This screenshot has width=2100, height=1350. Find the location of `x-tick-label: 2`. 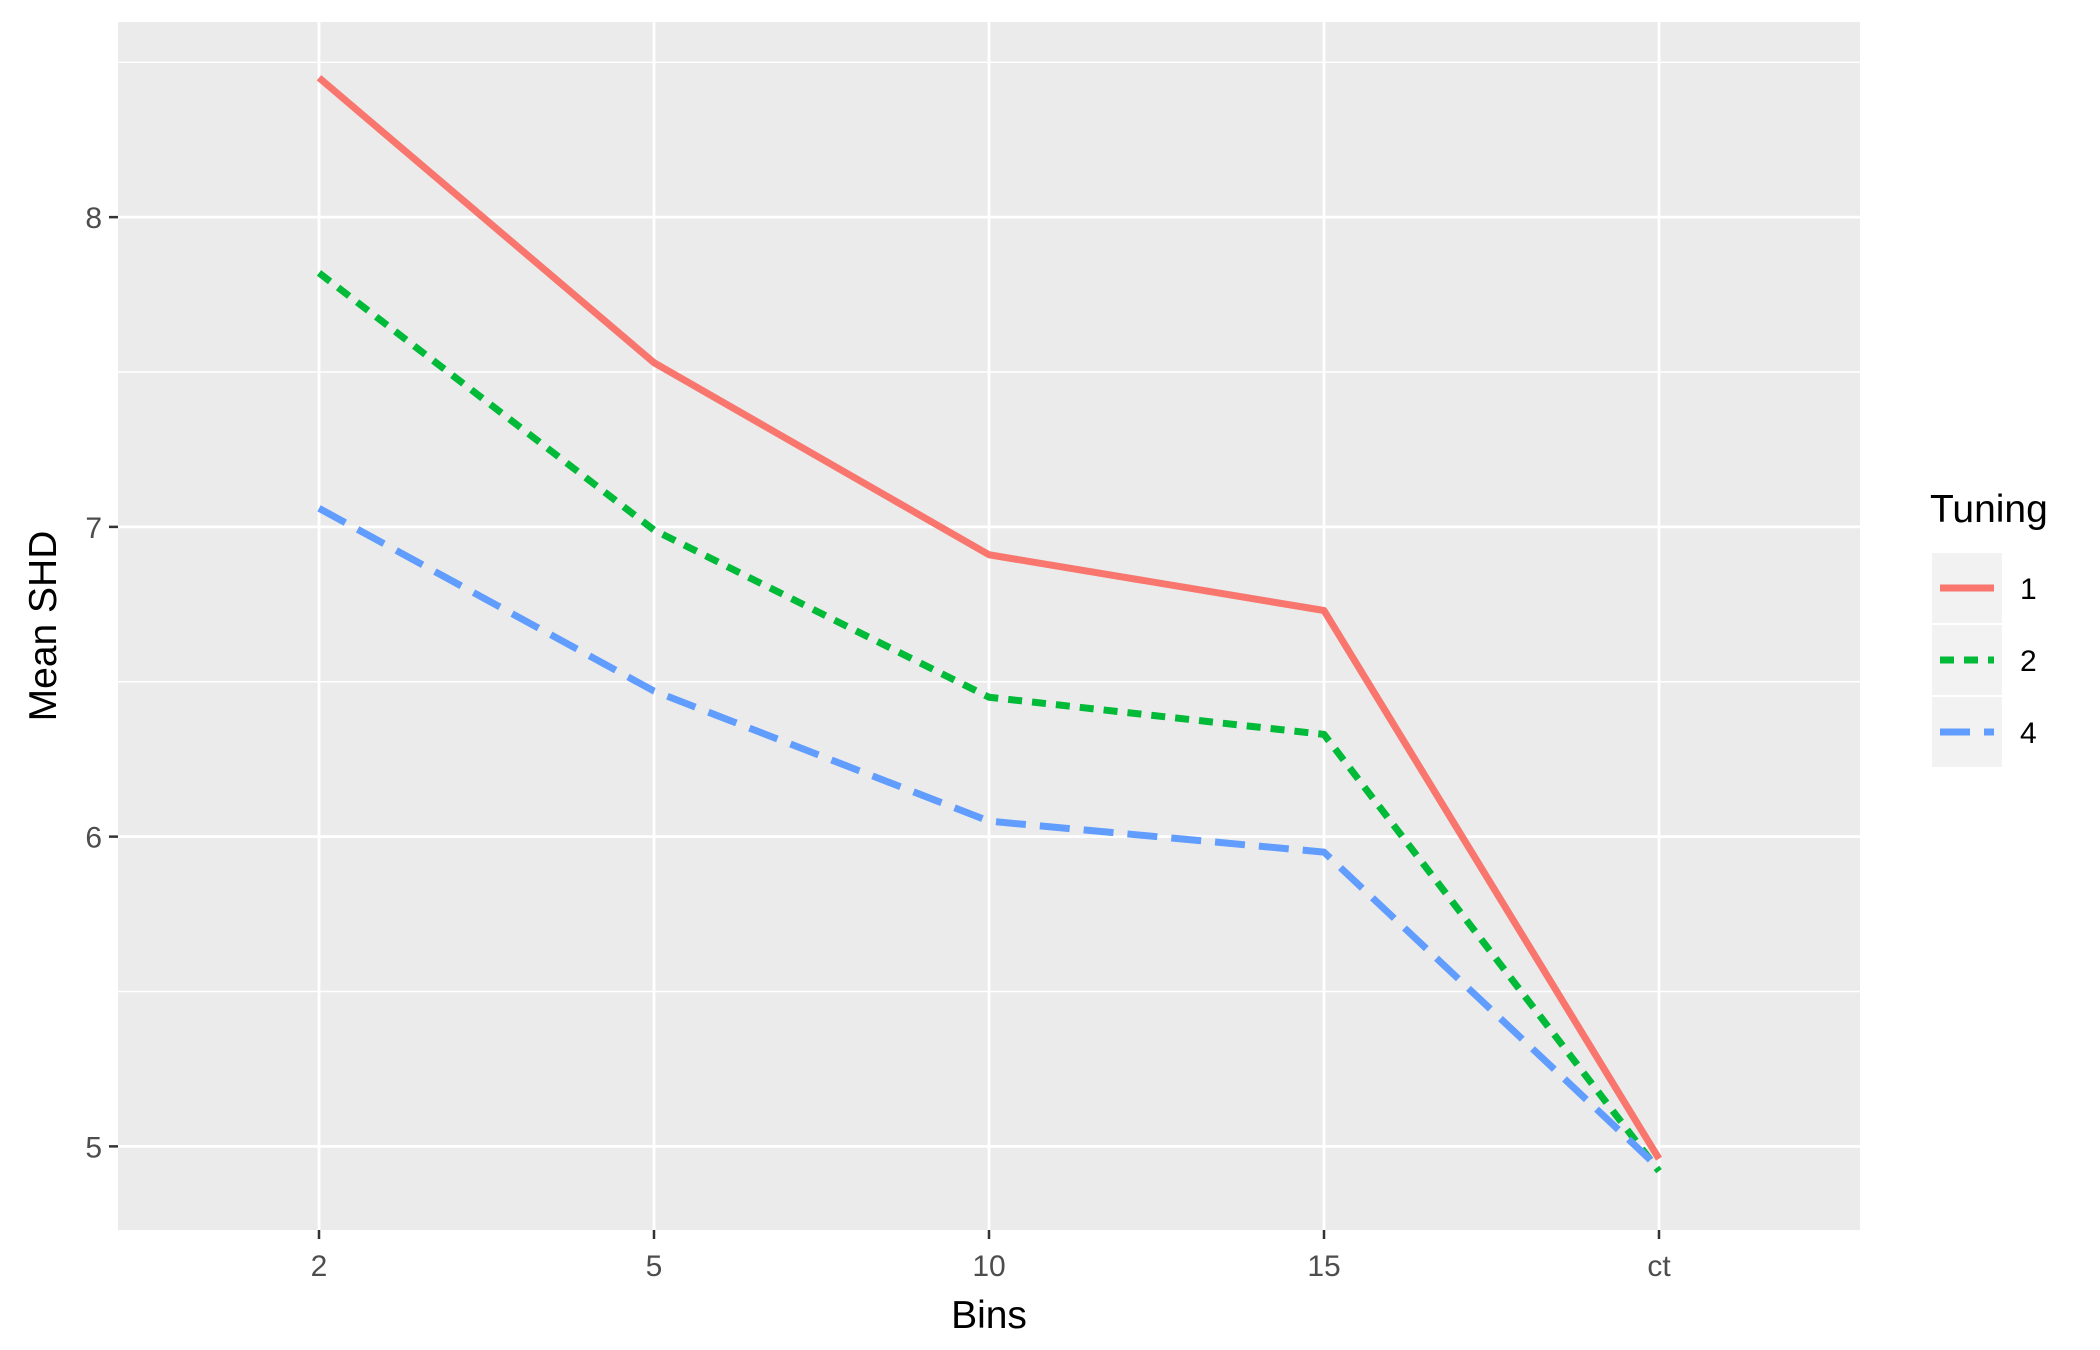

x-tick-label: 2 is located at coordinates (319, 1266).